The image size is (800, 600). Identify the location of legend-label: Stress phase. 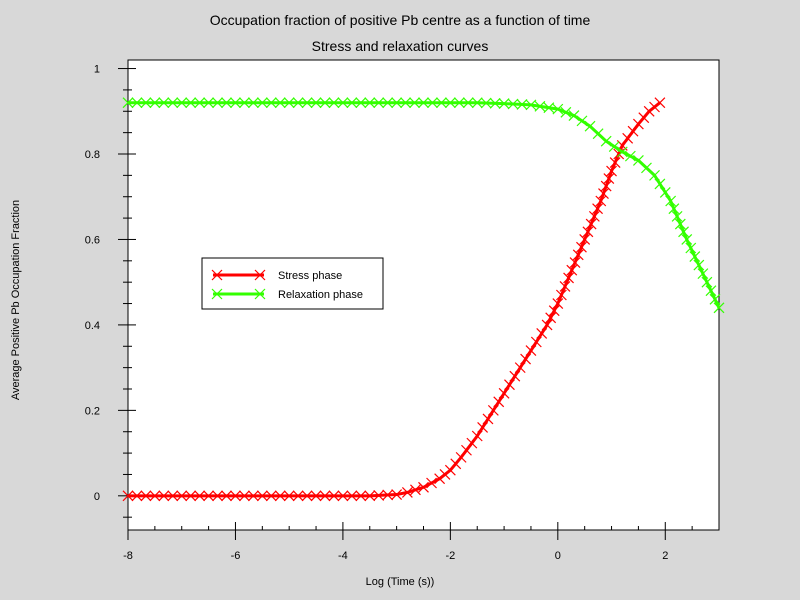
(310, 276).